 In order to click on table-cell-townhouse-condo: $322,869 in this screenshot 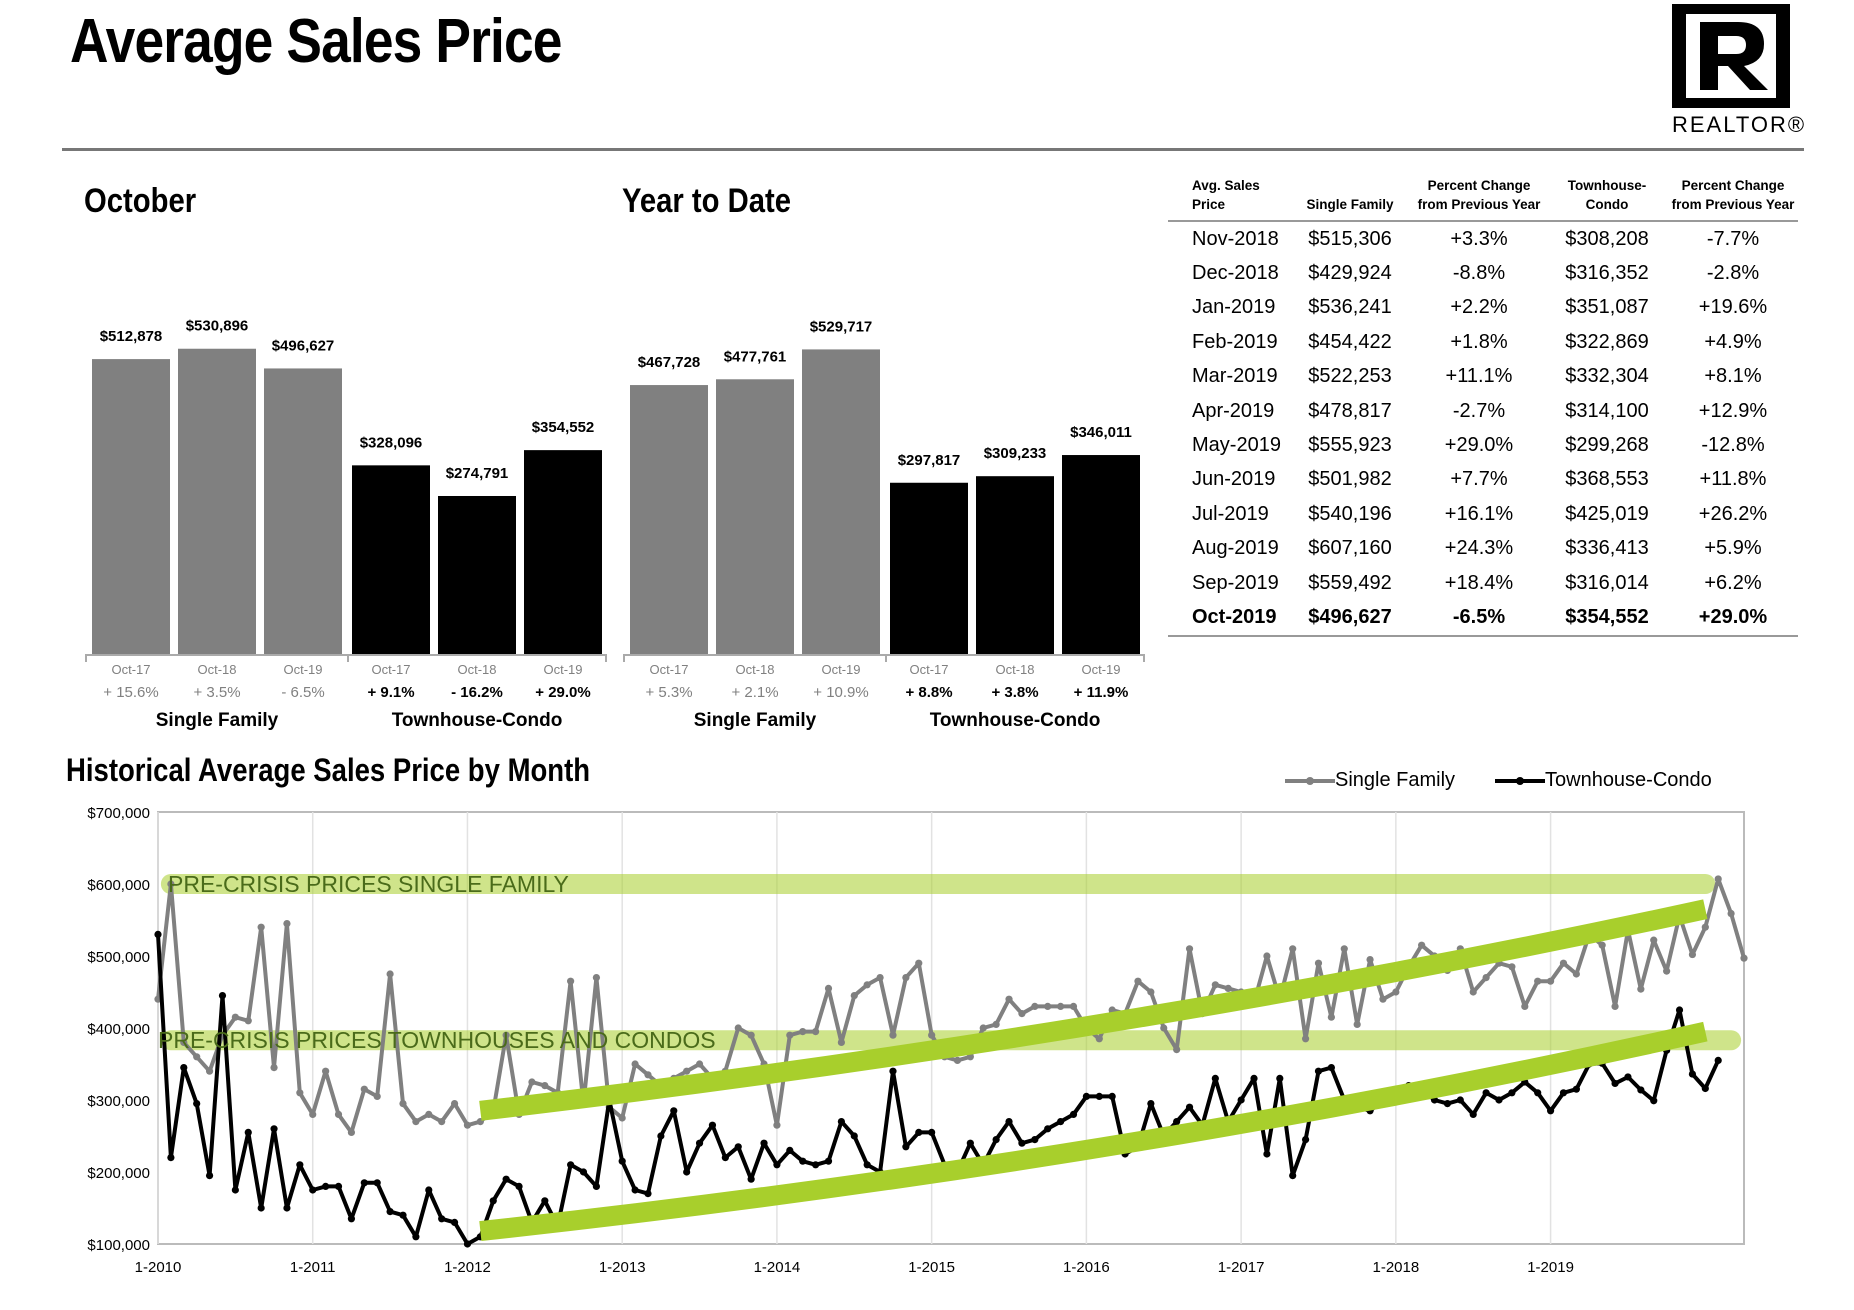, I will do `click(1607, 341)`.